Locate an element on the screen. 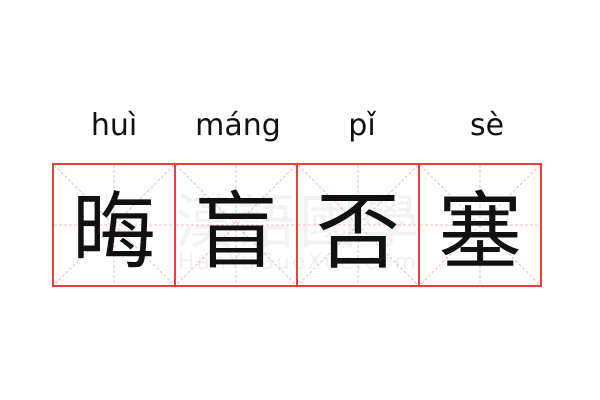 The width and height of the screenshot is (600, 400). character: 塞 is located at coordinates (479, 231).